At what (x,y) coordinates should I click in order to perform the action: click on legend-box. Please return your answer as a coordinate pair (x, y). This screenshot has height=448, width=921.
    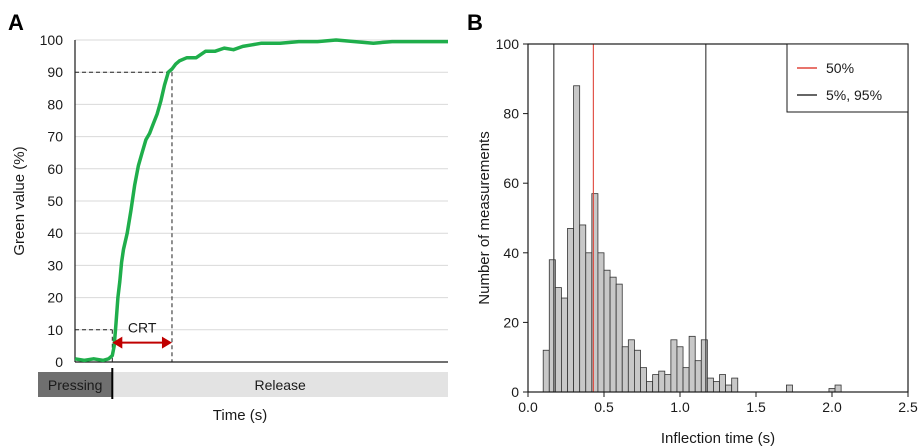
    Looking at the image, I should click on (847, 78).